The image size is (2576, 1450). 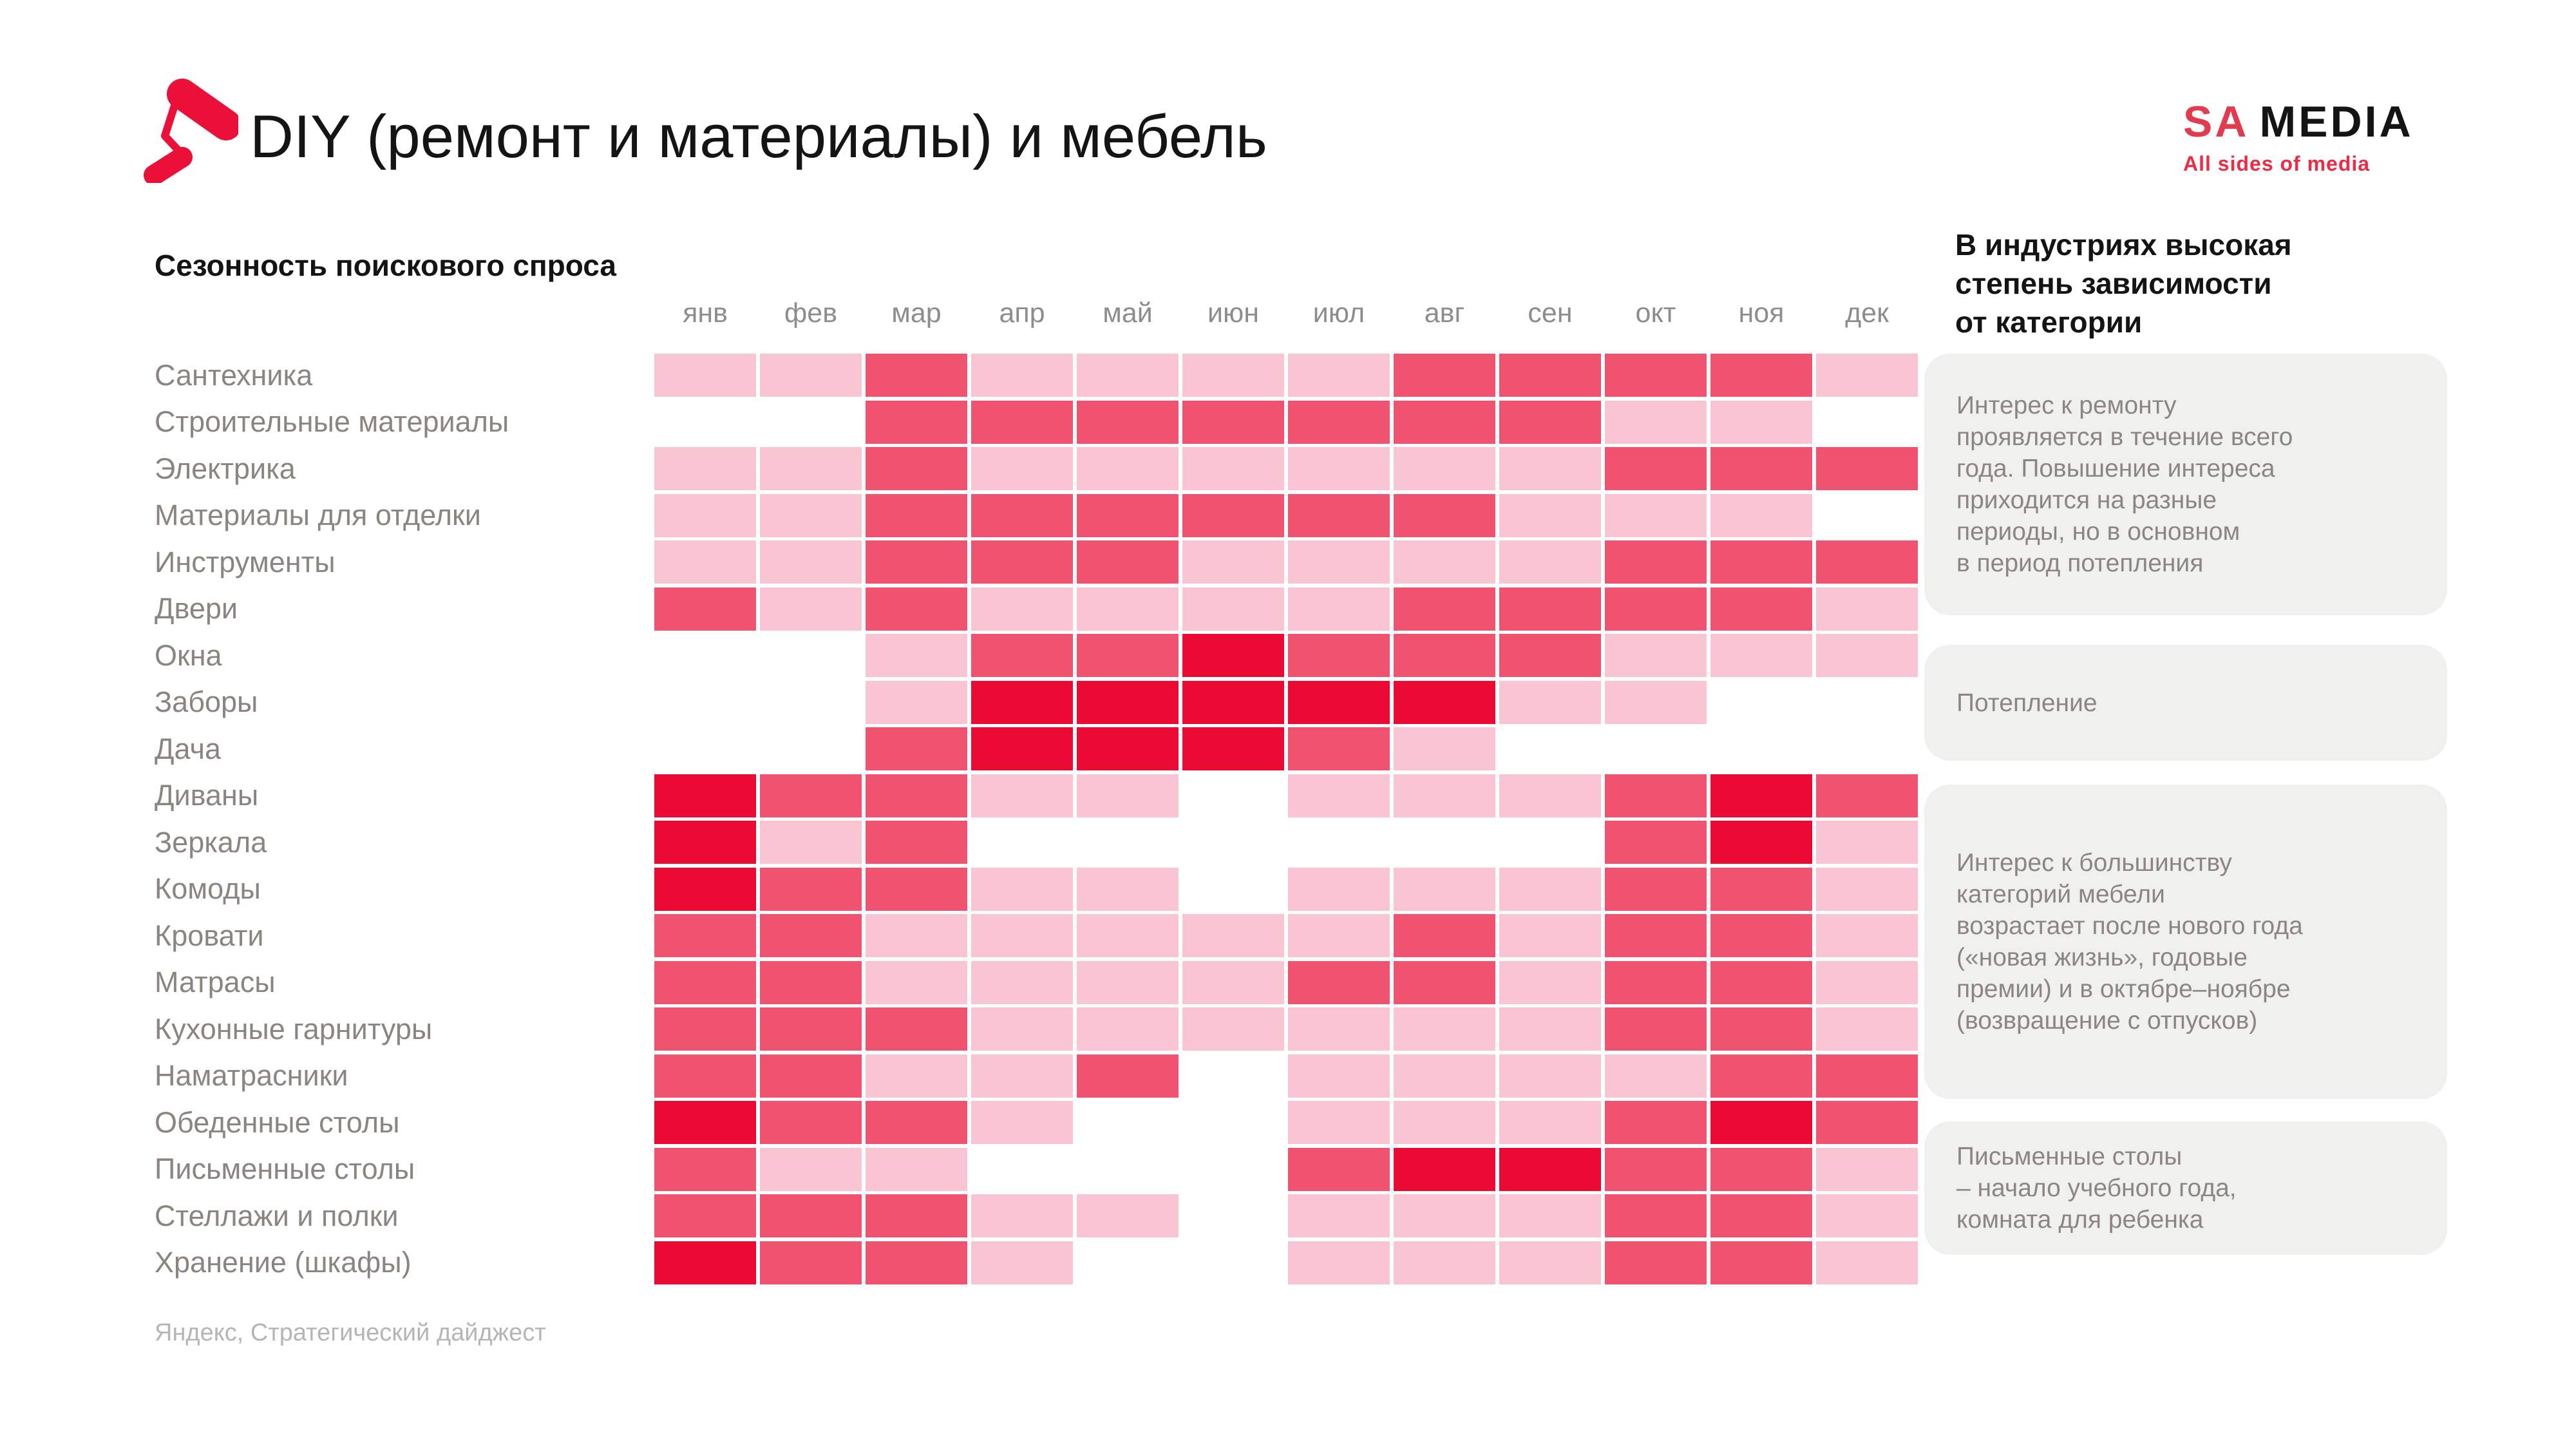 What do you see at coordinates (2216, 122) in the screenshot?
I see `brand-sa: SA` at bounding box center [2216, 122].